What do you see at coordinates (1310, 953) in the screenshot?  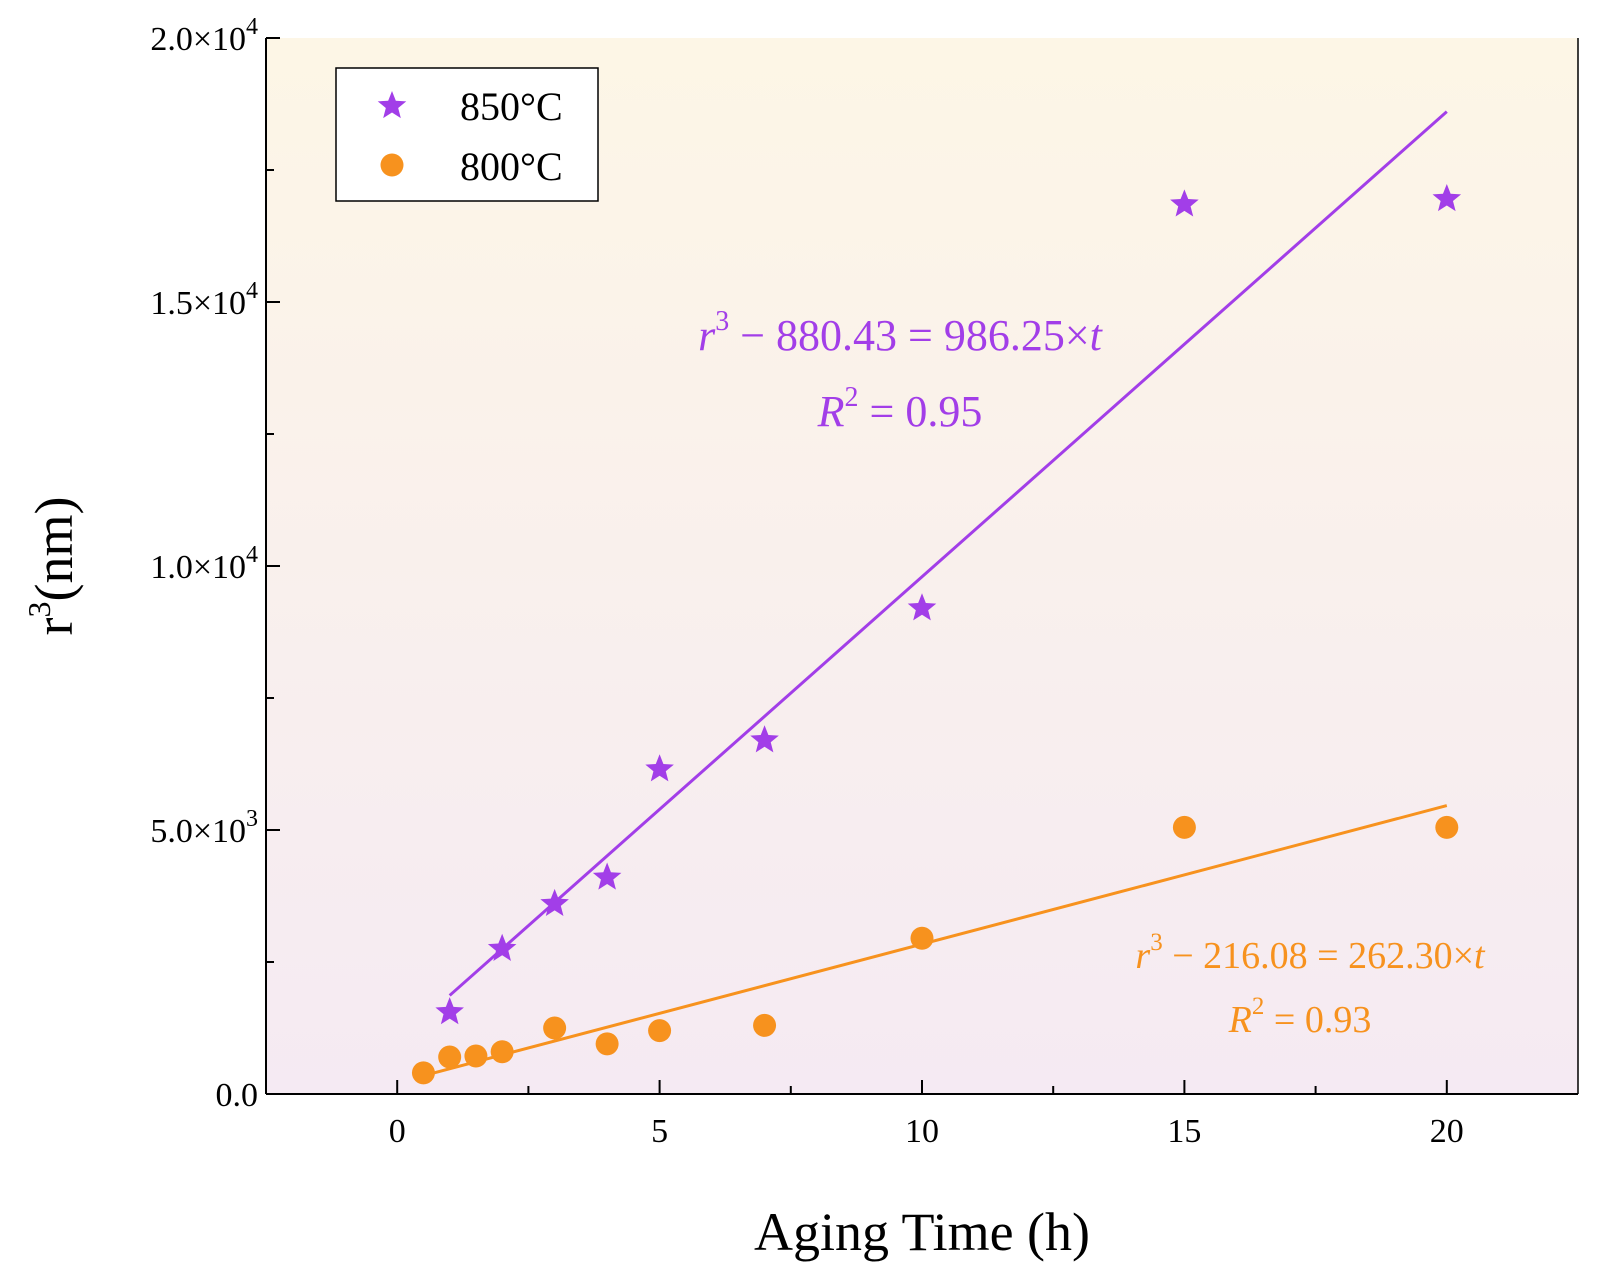 I see `equation-800-line1: r3 − 216.08 = 262.30×t` at bounding box center [1310, 953].